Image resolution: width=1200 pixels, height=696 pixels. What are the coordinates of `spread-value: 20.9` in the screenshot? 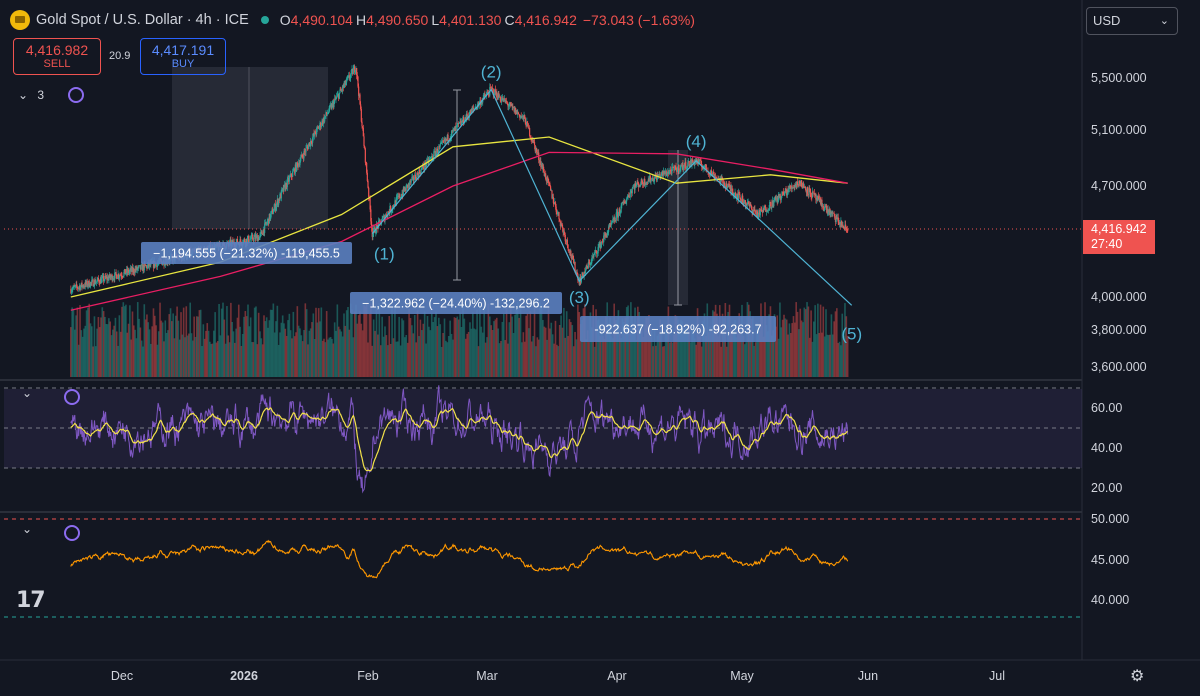 It's located at (120, 56).